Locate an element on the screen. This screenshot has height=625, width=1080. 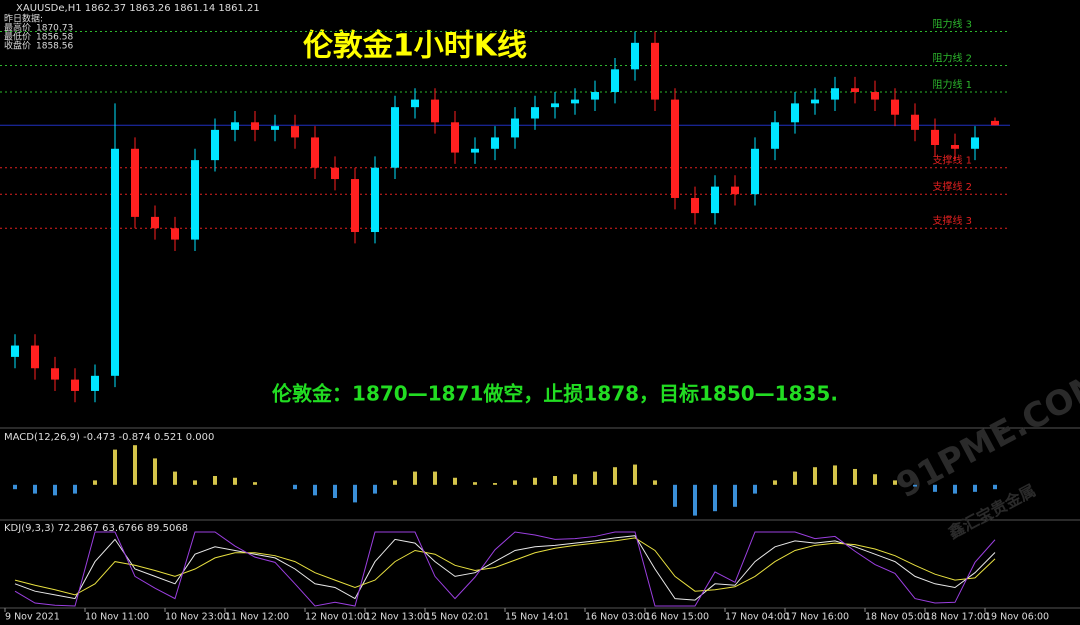
level-label: 阻力线 1 is located at coordinates (952, 84).